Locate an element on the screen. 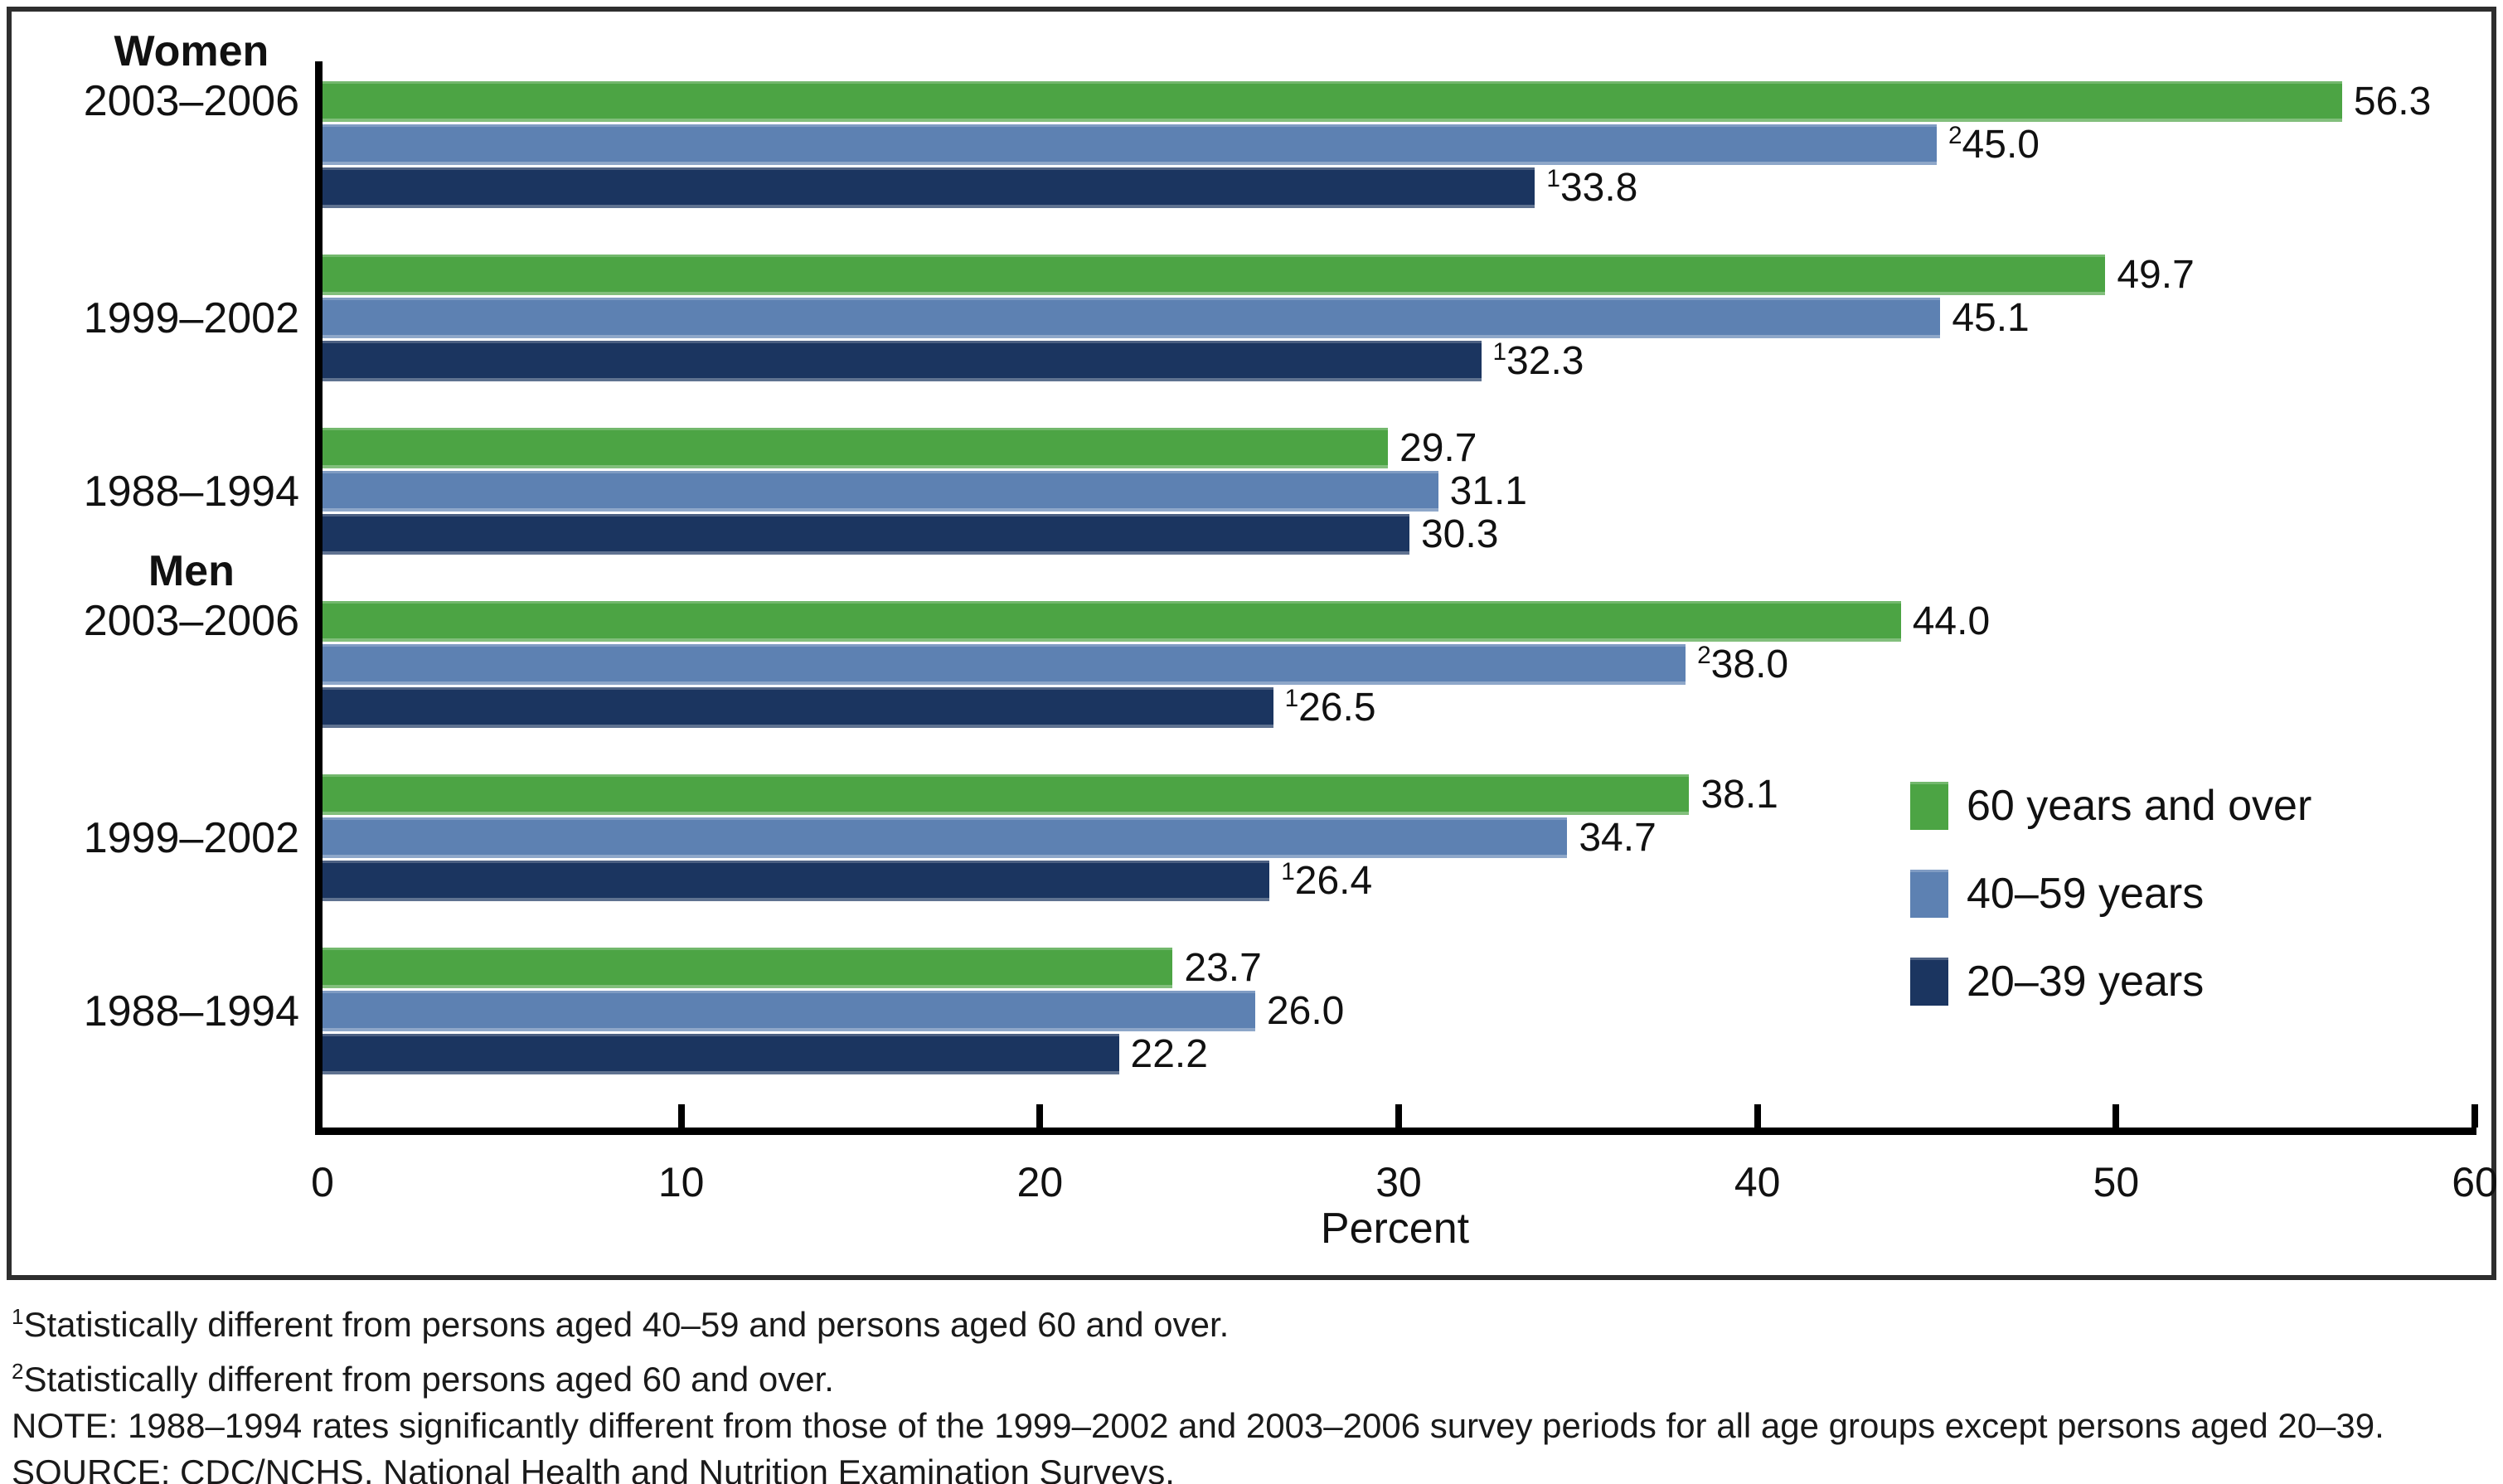 The width and height of the screenshot is (2503, 1484). legend-item: 20–39 years is located at coordinates (2110, 982).